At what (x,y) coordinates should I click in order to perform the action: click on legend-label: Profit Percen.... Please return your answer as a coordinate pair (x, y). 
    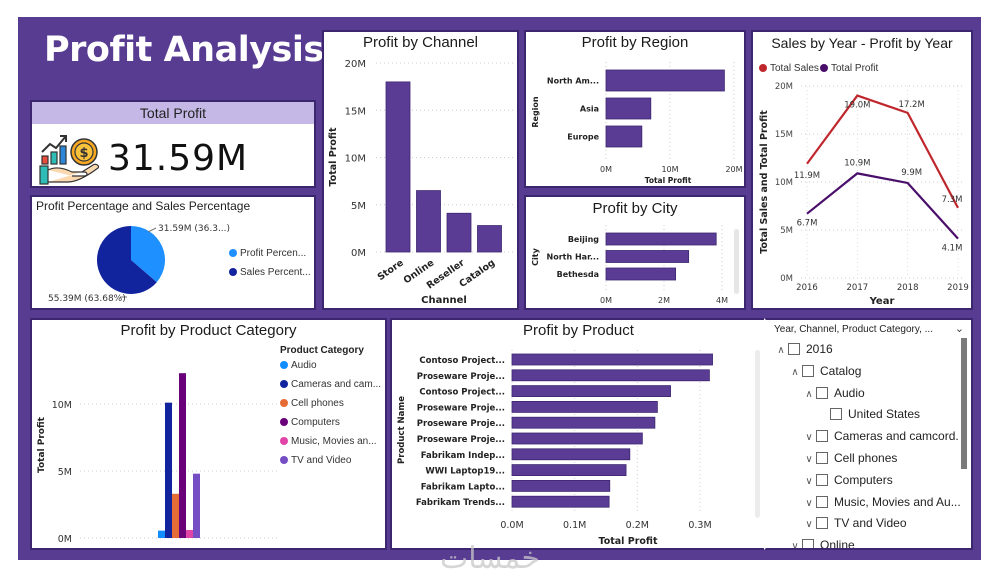
    Looking at the image, I should click on (273, 253).